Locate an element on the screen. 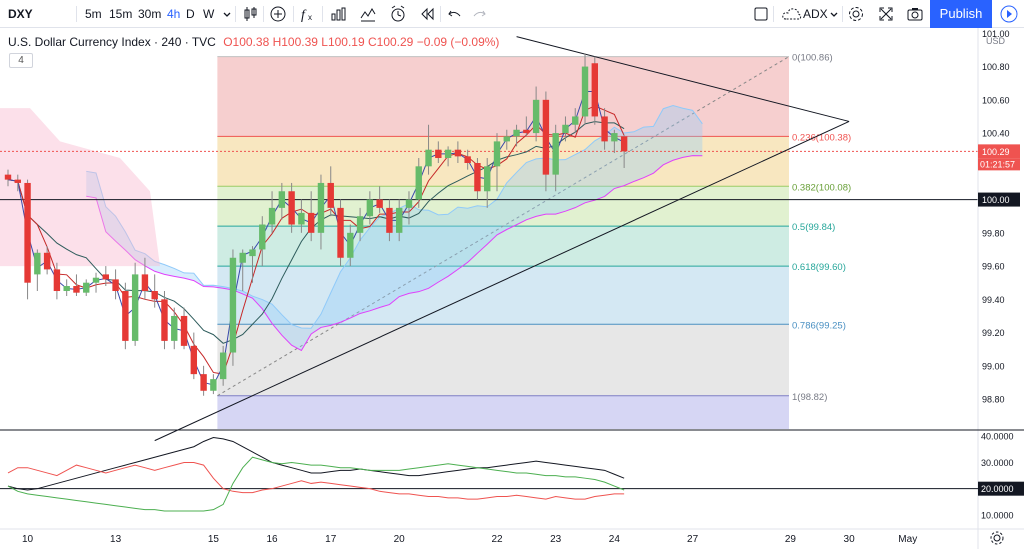 This screenshot has width=1024, height=549. fib-level-label: 0.236(100.38) is located at coordinates (821, 137).